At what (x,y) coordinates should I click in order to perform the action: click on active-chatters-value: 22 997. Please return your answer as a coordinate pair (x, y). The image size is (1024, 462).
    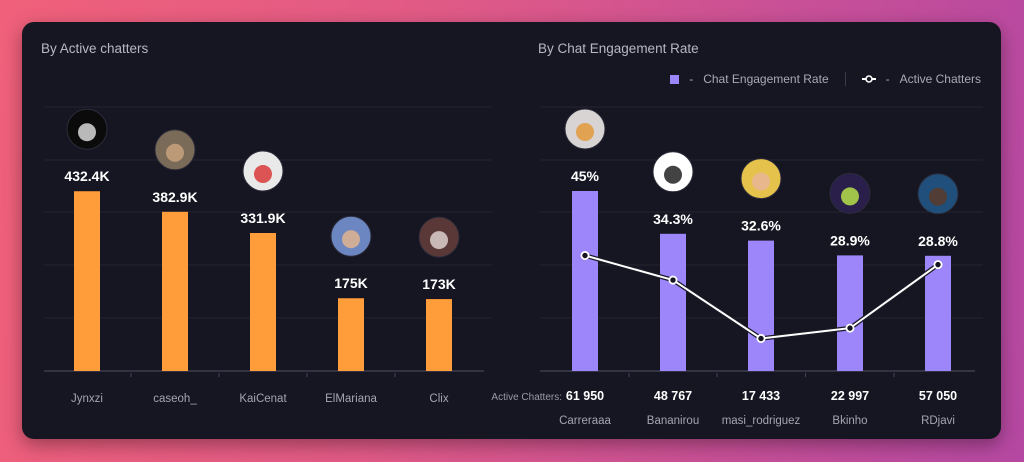
    Looking at the image, I should click on (850, 396).